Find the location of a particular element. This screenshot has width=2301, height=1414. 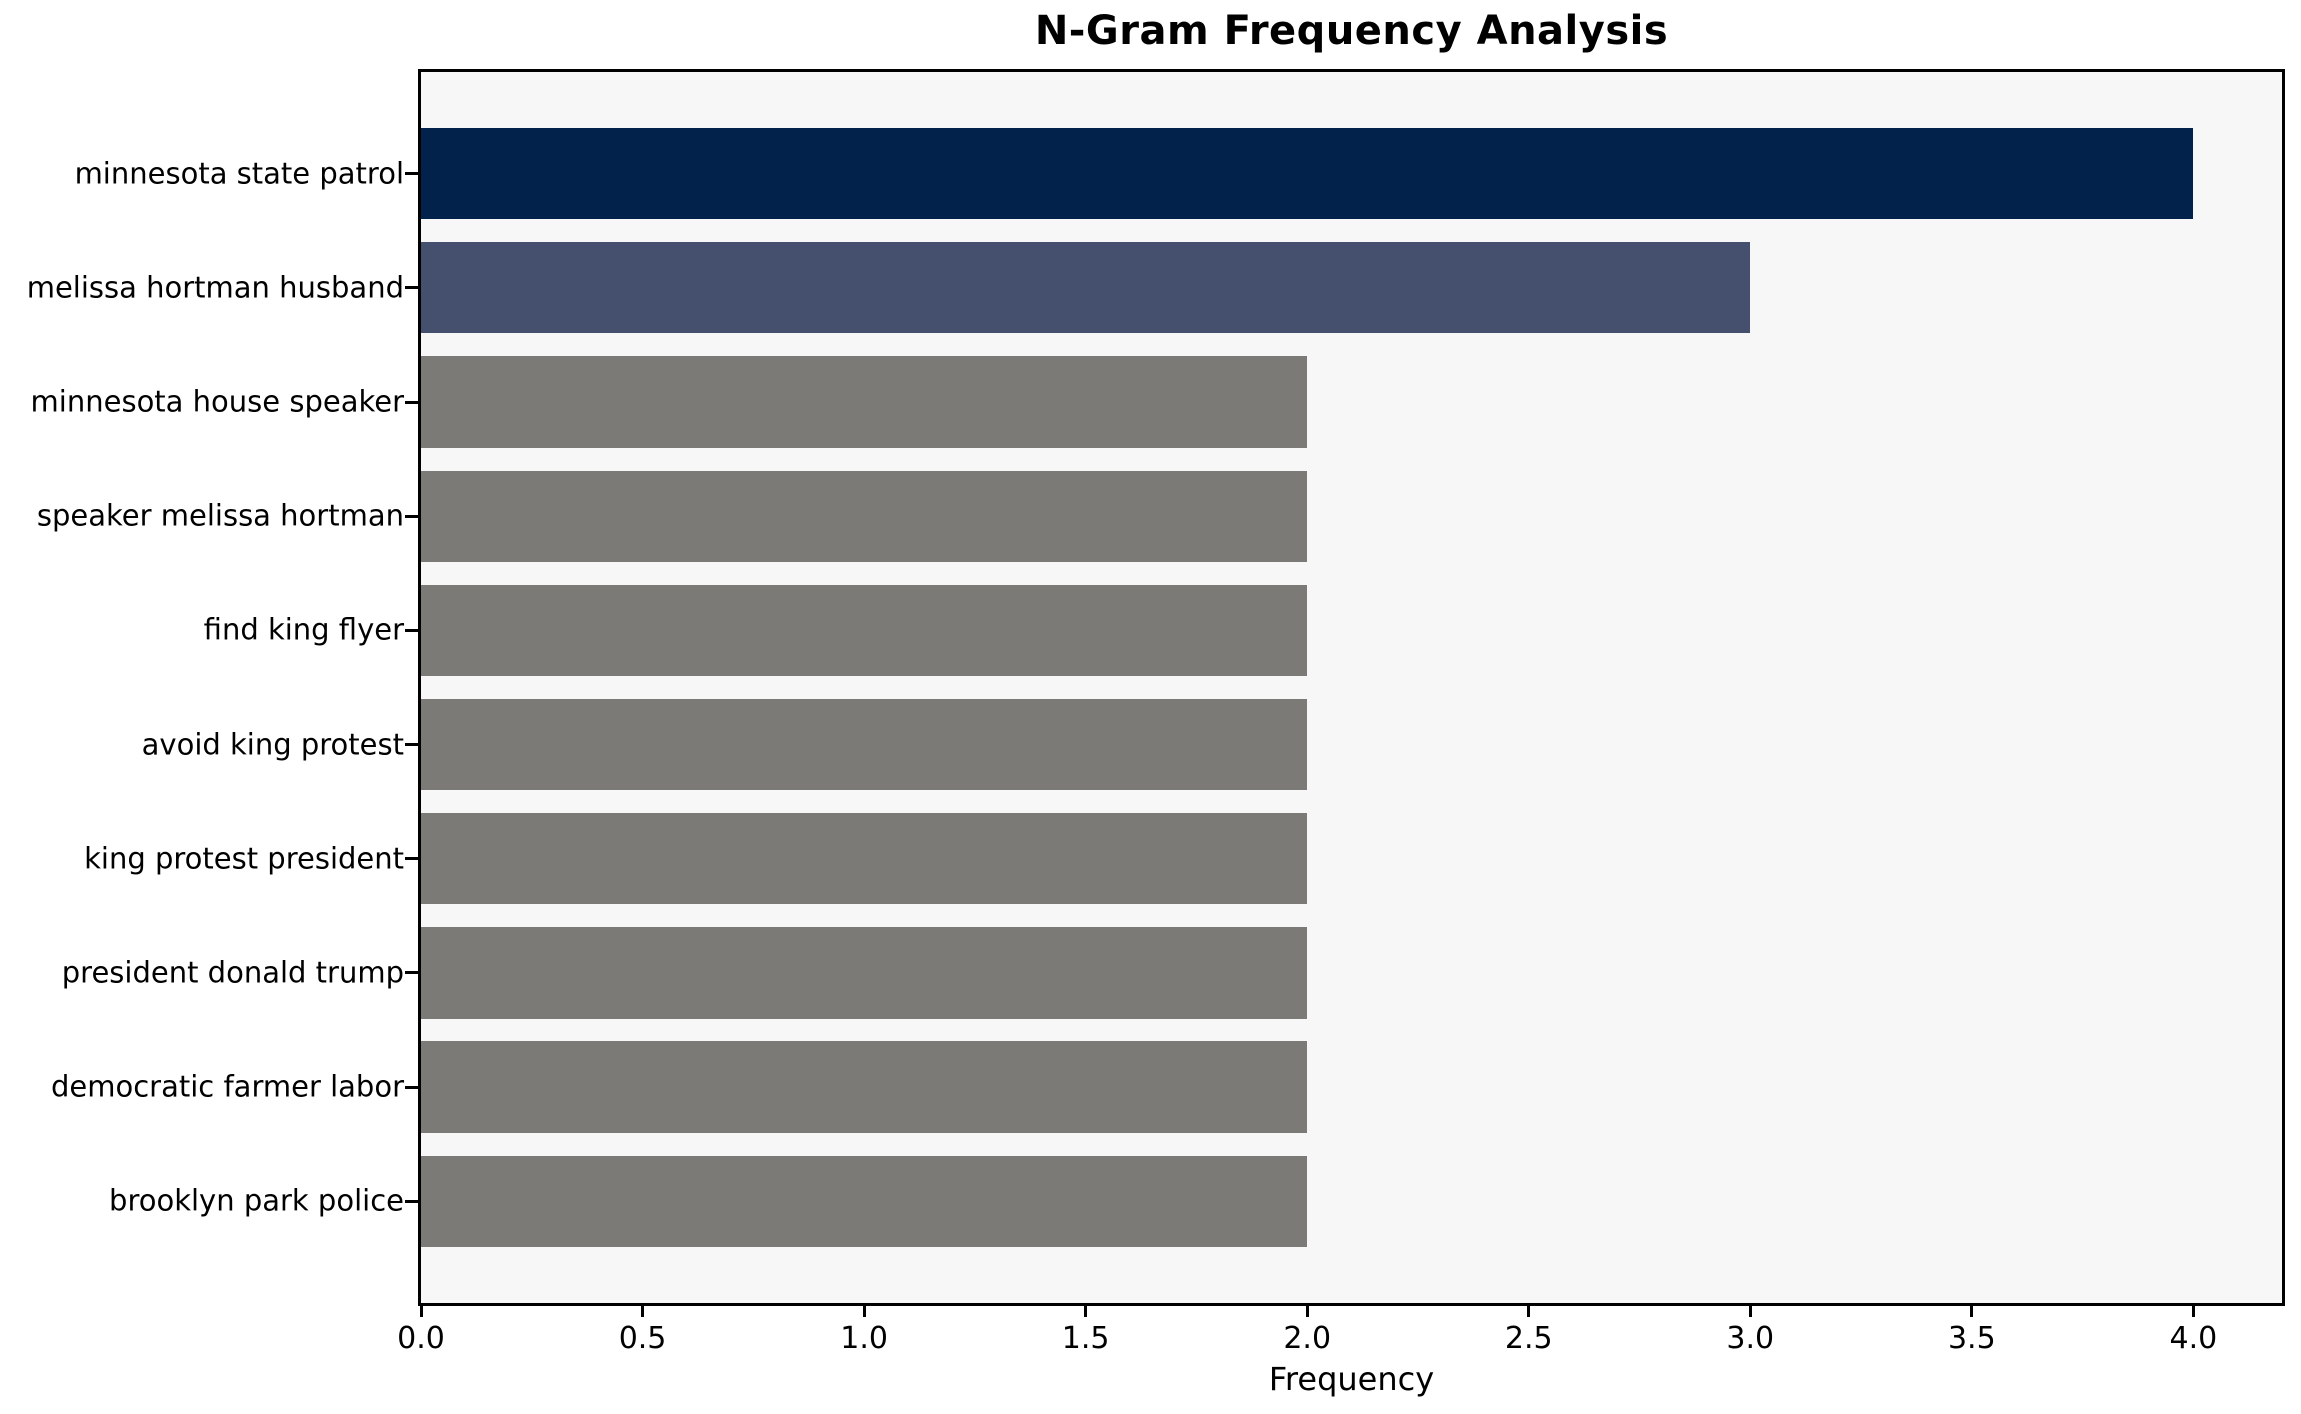

y-tick-label: minnesota house speaker is located at coordinates (217, 401).